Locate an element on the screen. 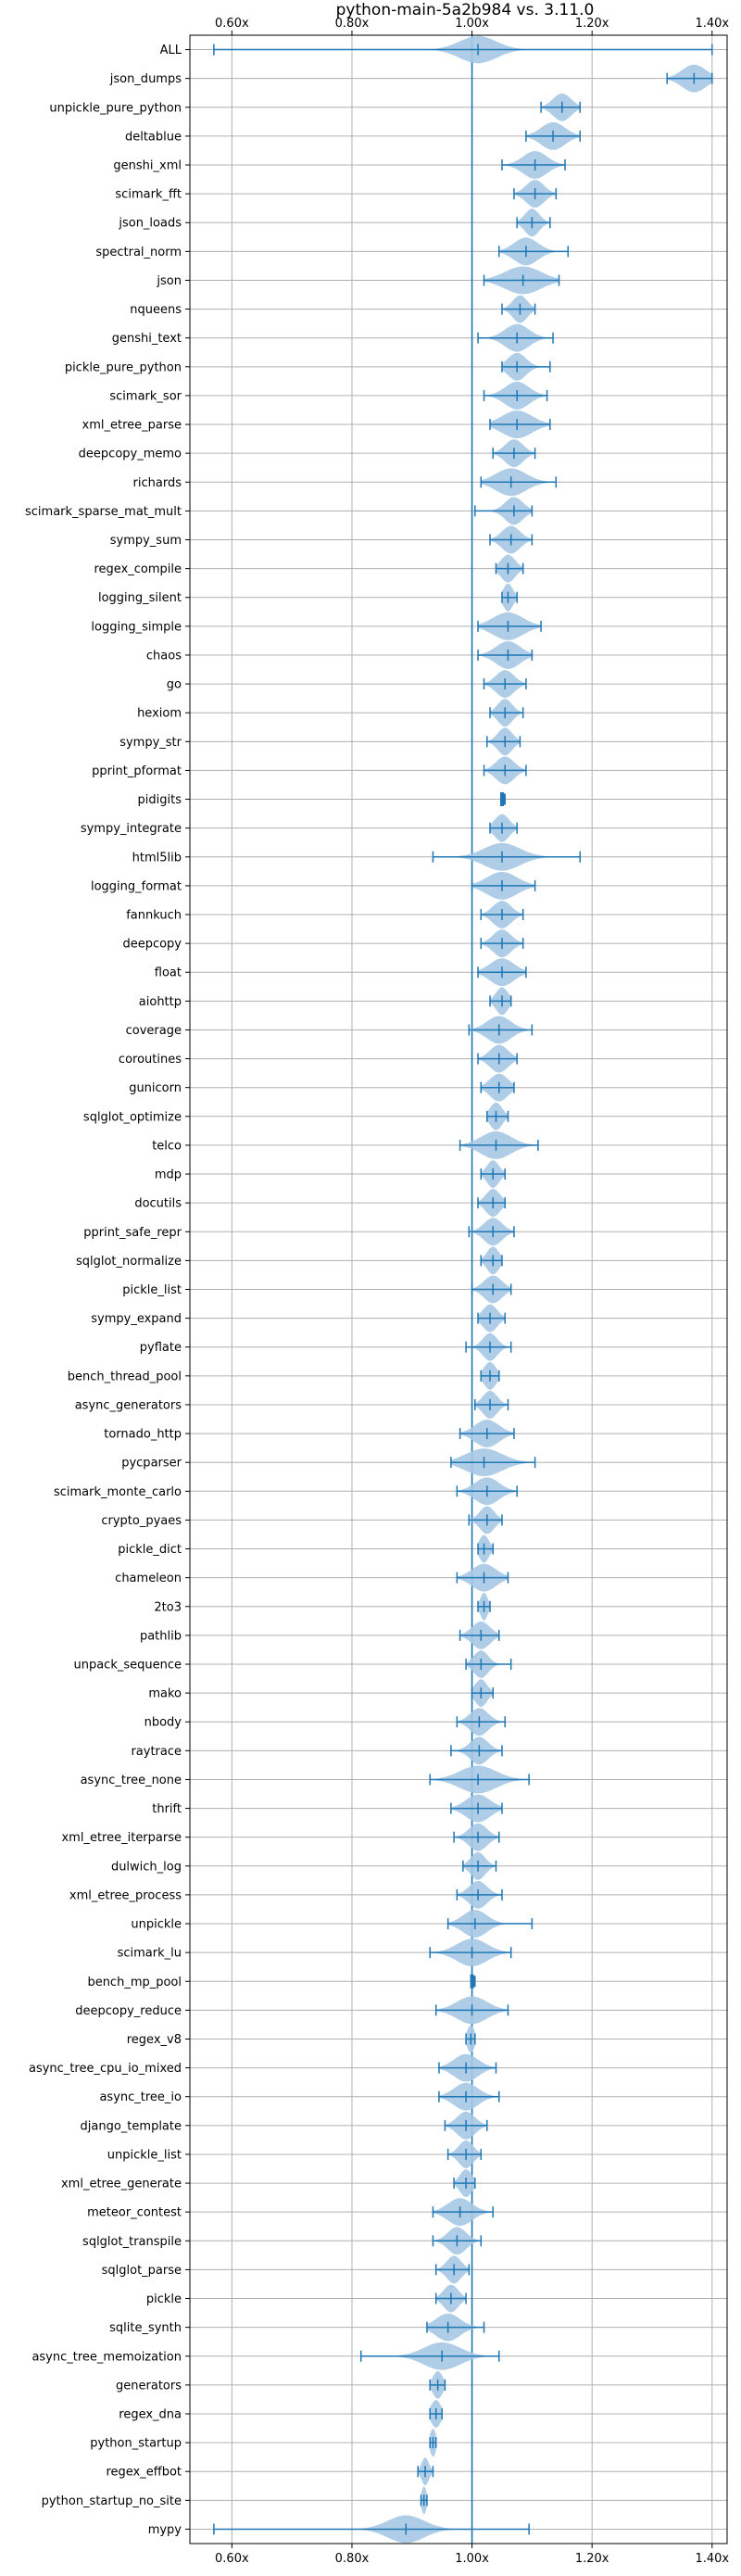 This screenshot has width=741, height=2576. category-label: html5lib is located at coordinates (157, 858).